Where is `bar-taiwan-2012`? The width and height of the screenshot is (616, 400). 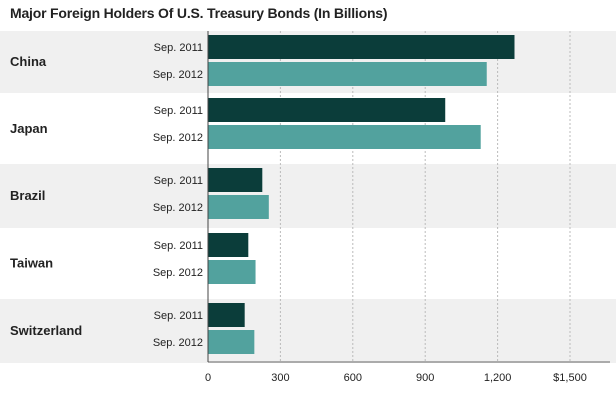 bar-taiwan-2012 is located at coordinates (232, 272).